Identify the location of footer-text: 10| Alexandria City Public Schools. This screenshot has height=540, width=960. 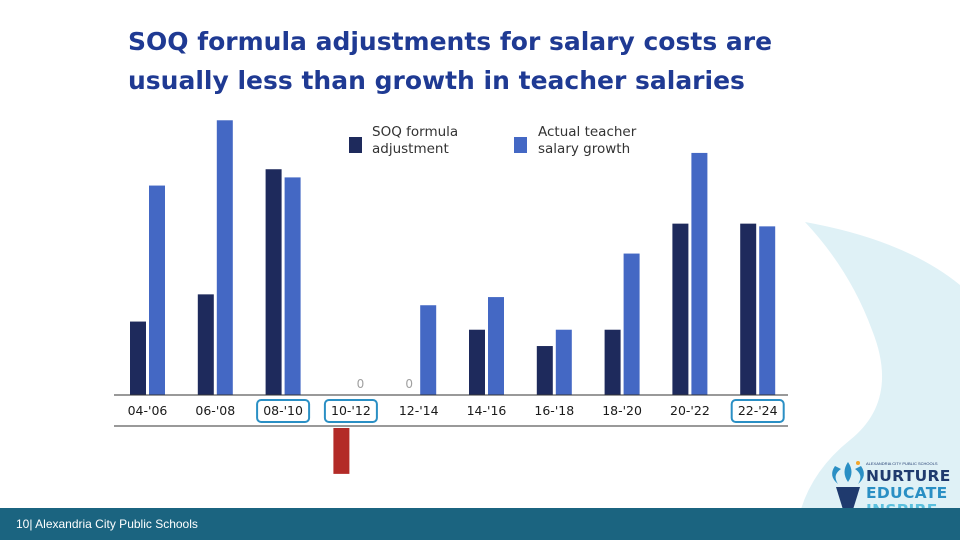
(107, 524).